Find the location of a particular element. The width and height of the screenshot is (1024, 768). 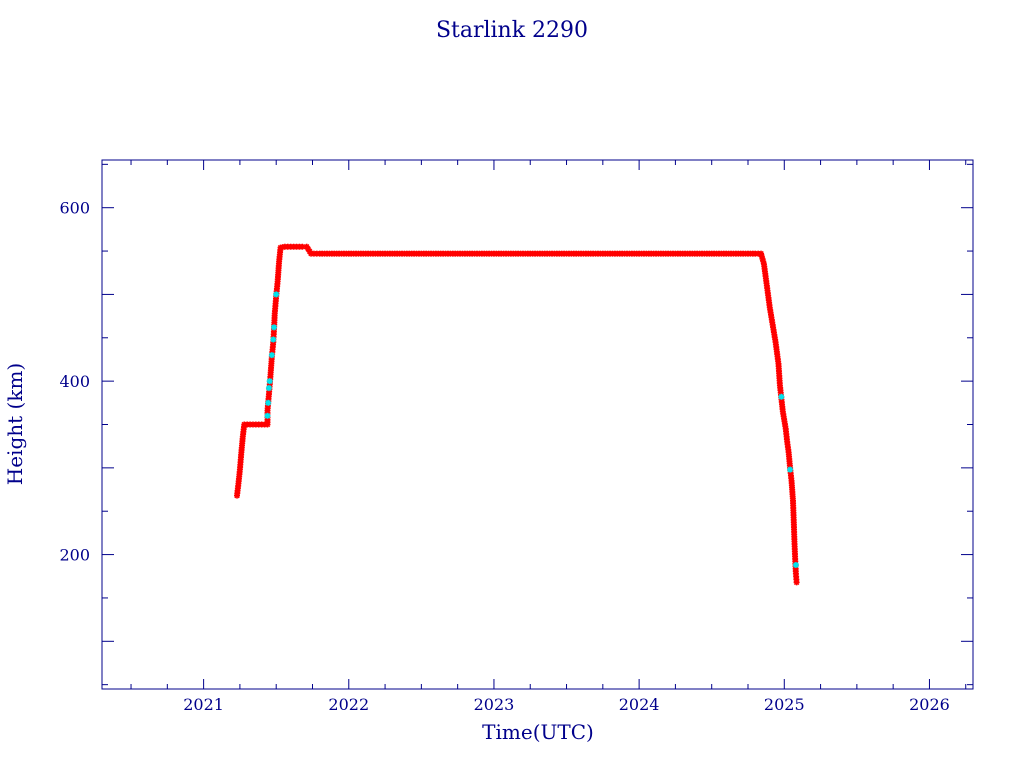

x-tick-label: 2024 is located at coordinates (639, 704).